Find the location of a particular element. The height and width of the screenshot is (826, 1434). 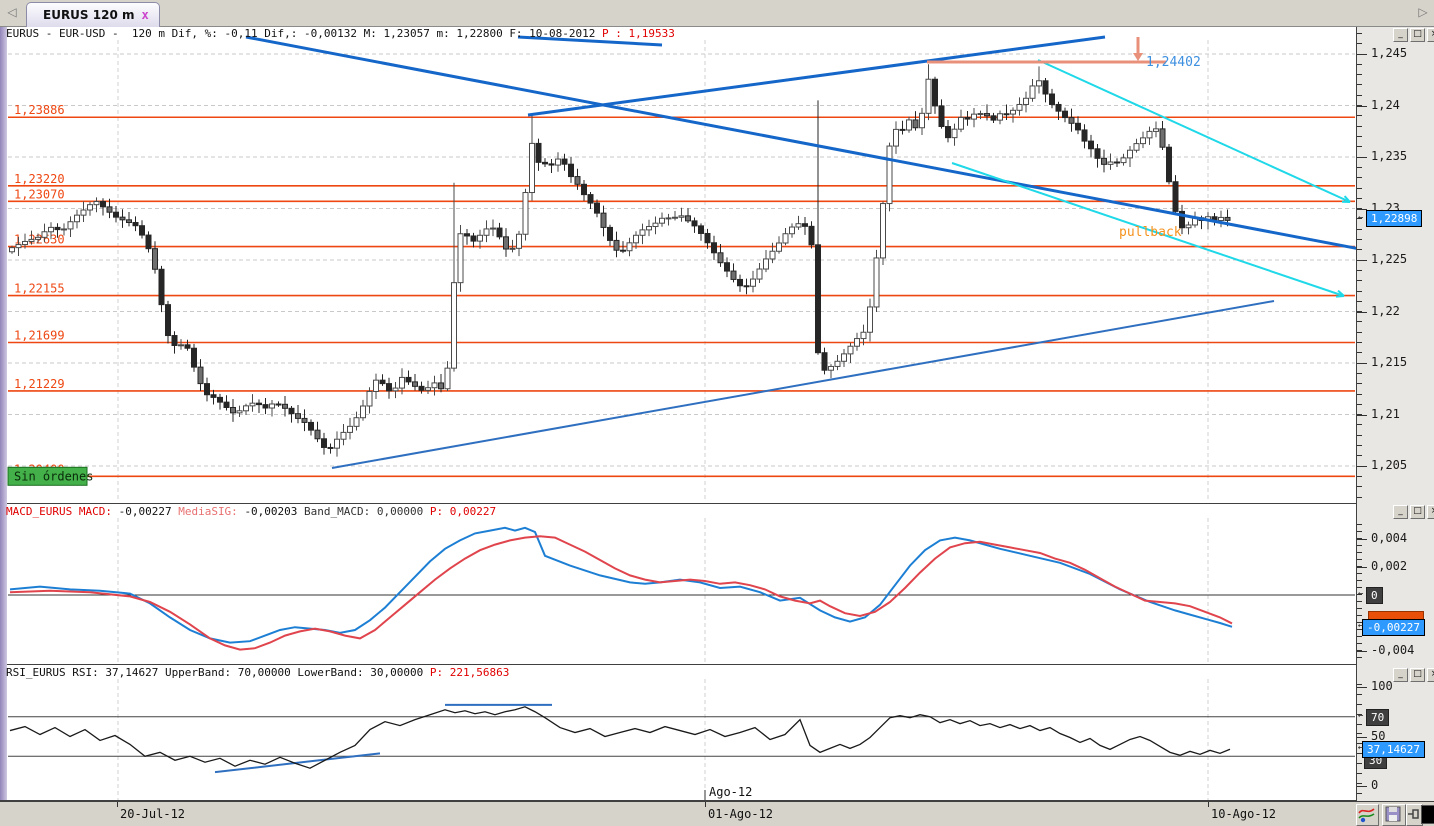

chart-waves-icon is located at coordinates (1367, 815).